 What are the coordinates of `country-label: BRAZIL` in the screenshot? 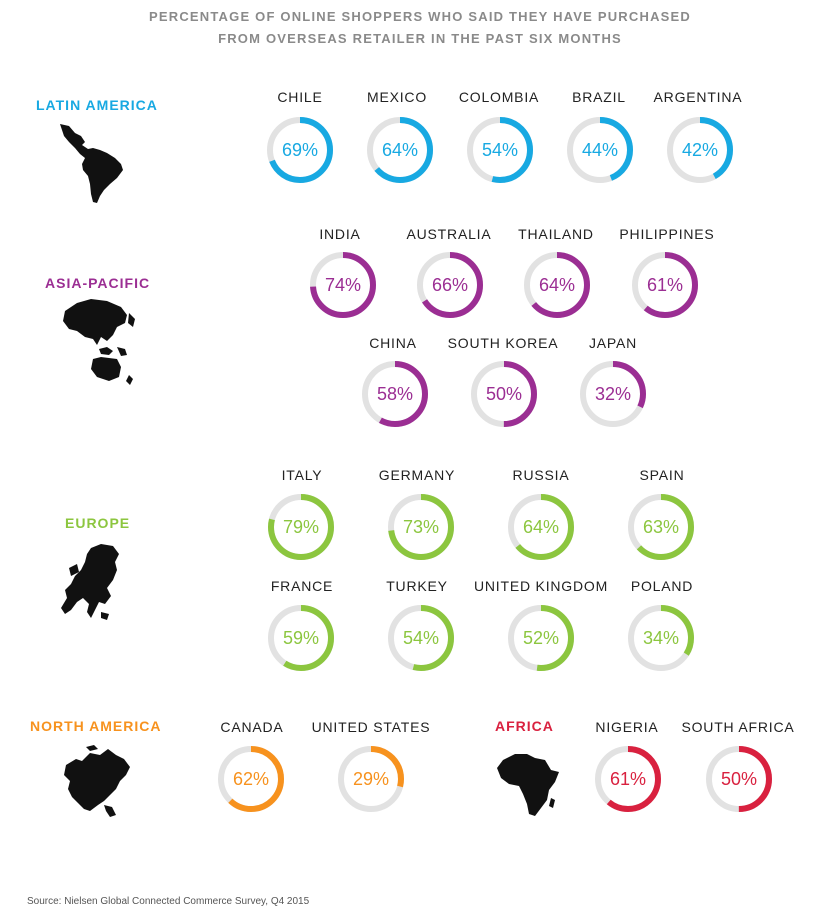 It's located at (599, 97).